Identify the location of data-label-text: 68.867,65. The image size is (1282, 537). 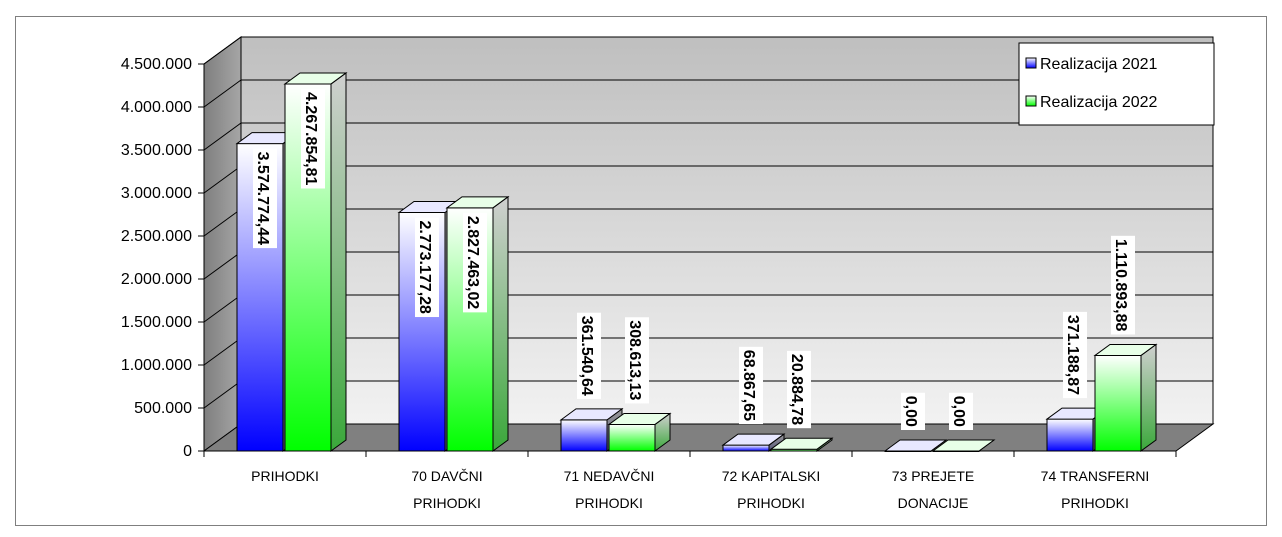
(748, 385).